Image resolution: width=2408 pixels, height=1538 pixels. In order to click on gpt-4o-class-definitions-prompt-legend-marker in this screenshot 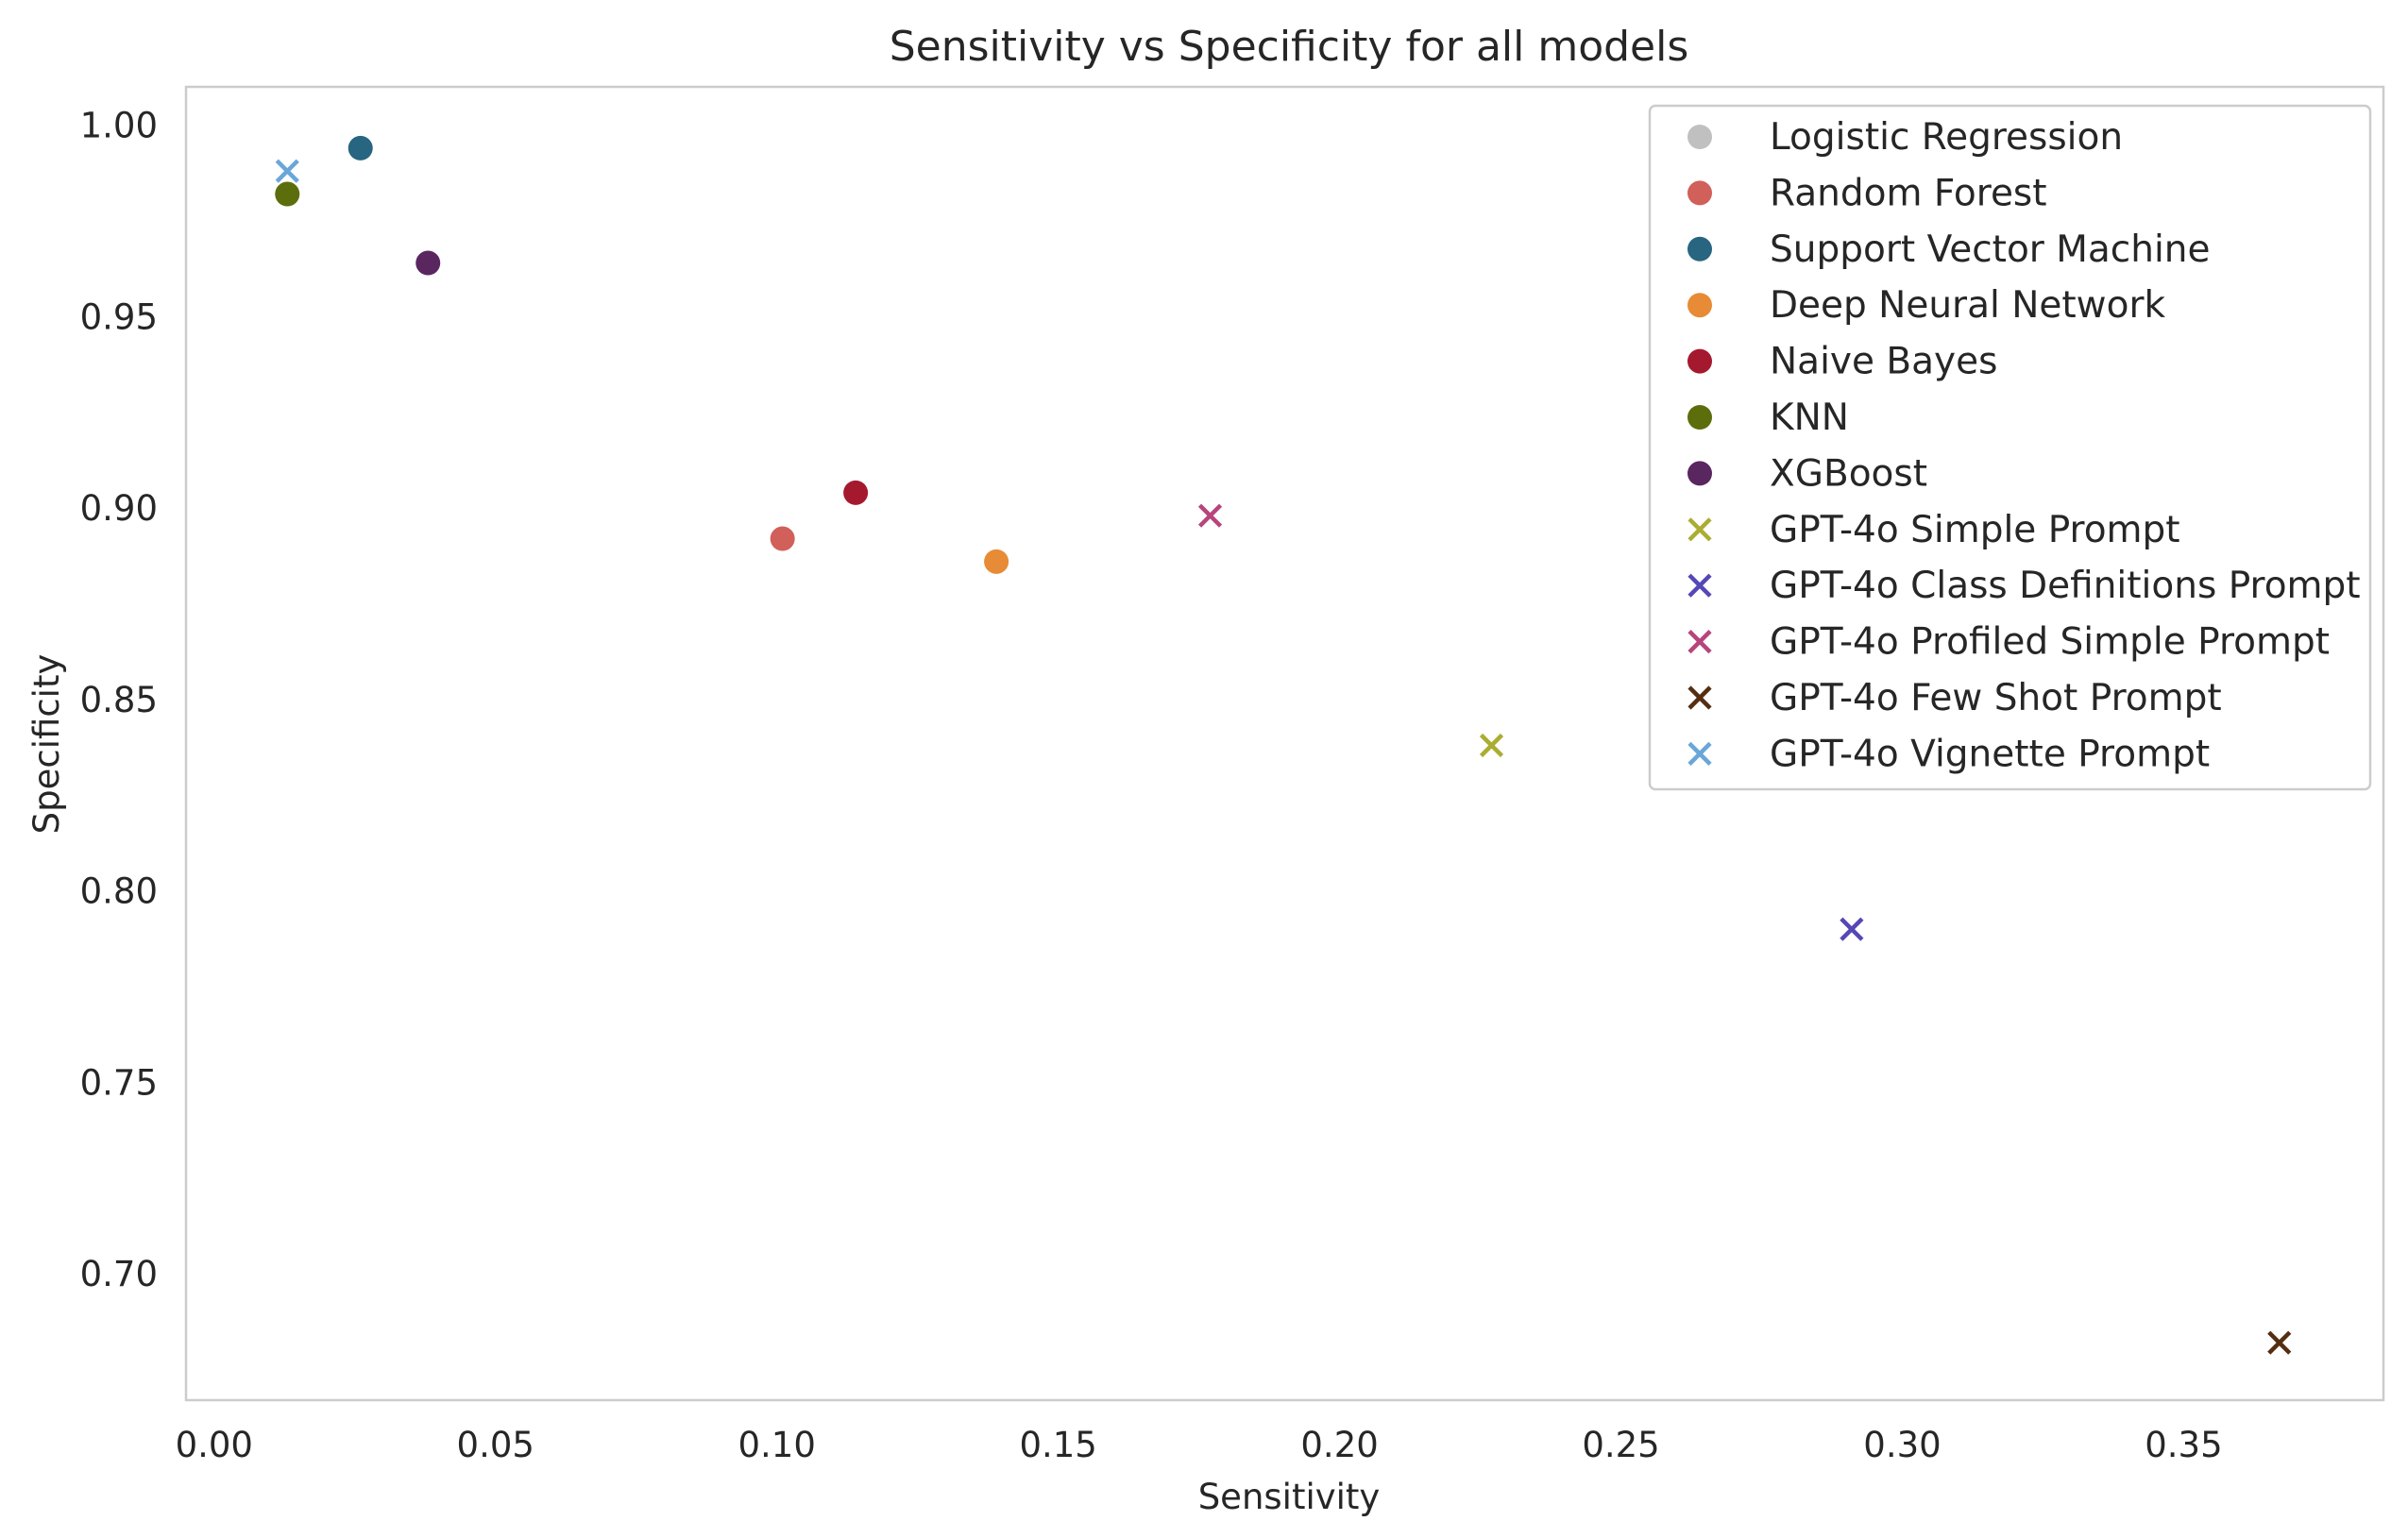, I will do `click(1699, 586)`.